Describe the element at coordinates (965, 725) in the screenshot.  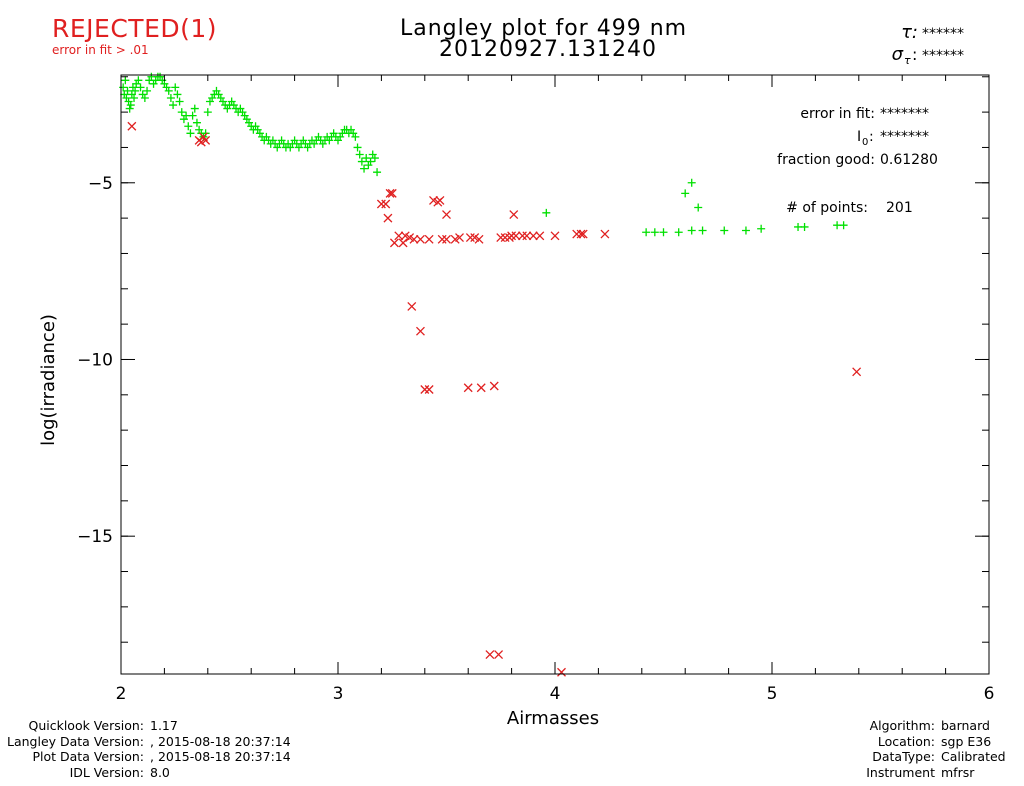
I see `footer-value: barnard` at that location.